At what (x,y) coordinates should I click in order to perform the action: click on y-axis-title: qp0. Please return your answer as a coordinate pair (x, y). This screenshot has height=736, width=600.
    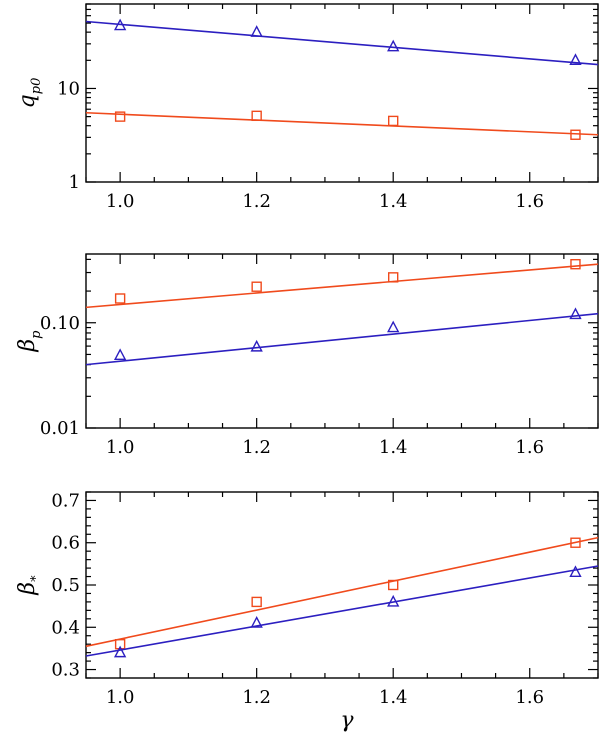
    Looking at the image, I should click on (29, 93).